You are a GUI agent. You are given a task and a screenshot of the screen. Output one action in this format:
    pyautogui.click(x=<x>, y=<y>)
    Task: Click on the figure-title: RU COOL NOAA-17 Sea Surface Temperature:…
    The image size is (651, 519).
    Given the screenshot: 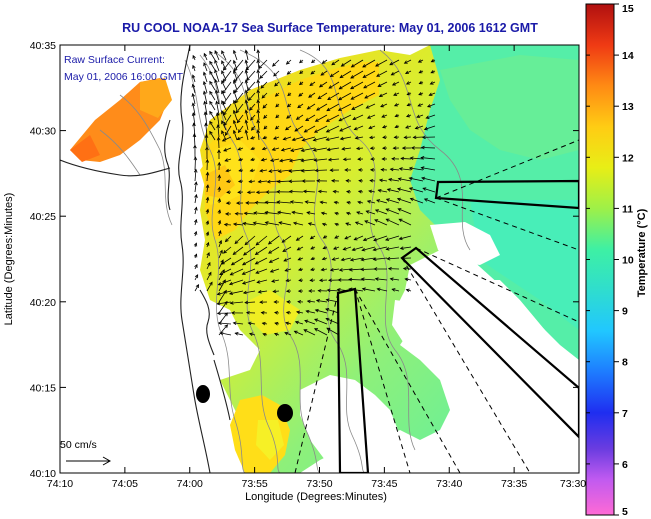 What is the action you would take?
    pyautogui.click(x=330, y=28)
    